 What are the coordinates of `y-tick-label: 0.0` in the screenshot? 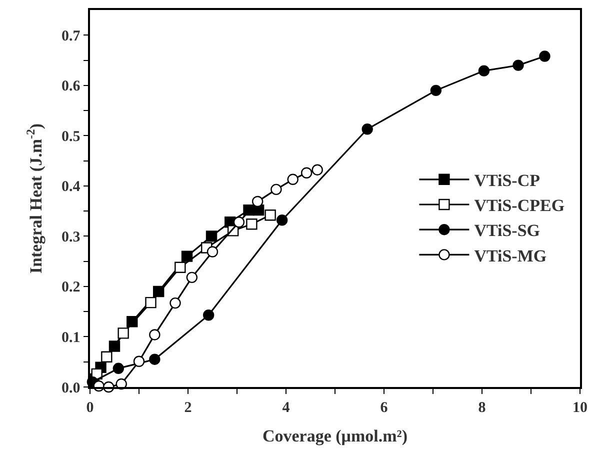 It's located at (71, 388).